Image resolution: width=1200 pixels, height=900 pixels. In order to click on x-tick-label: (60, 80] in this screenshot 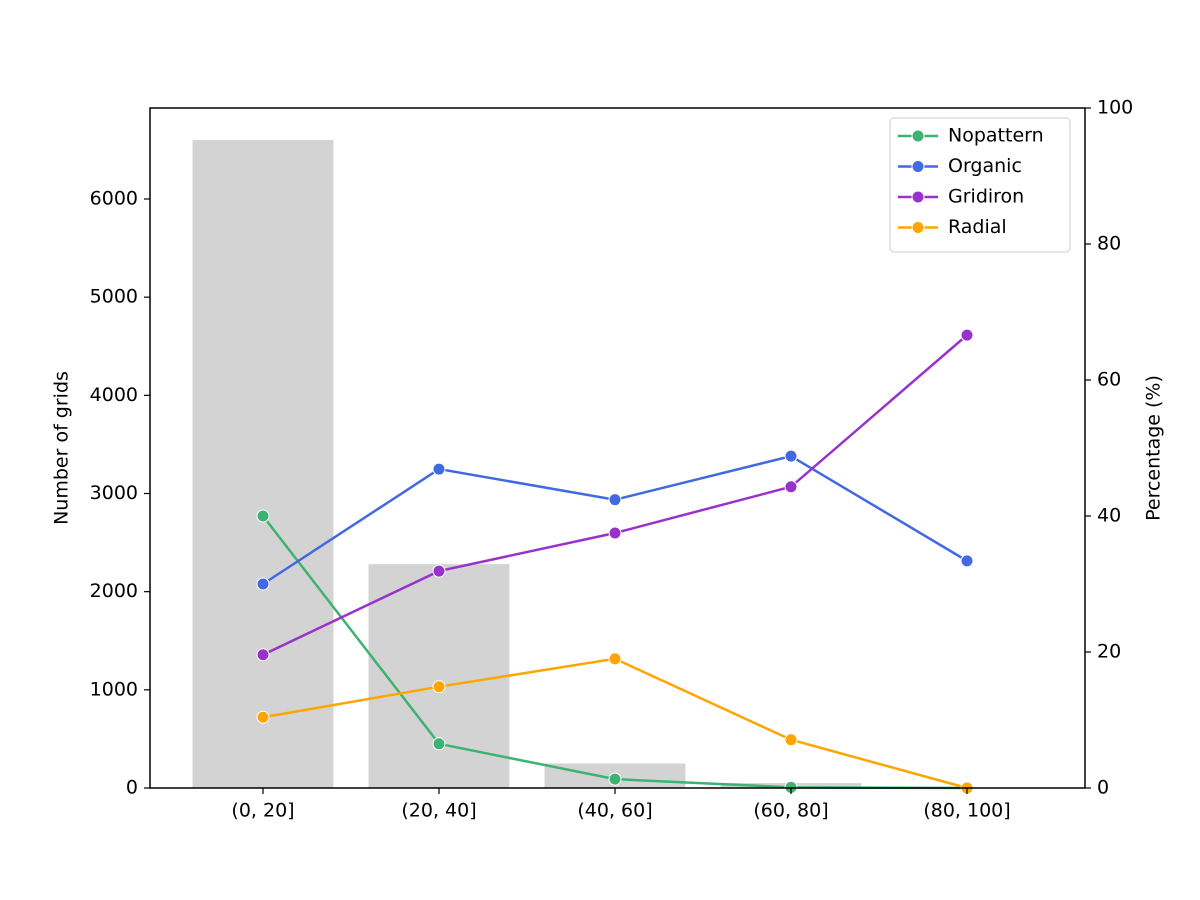, I will do `click(790, 811)`.